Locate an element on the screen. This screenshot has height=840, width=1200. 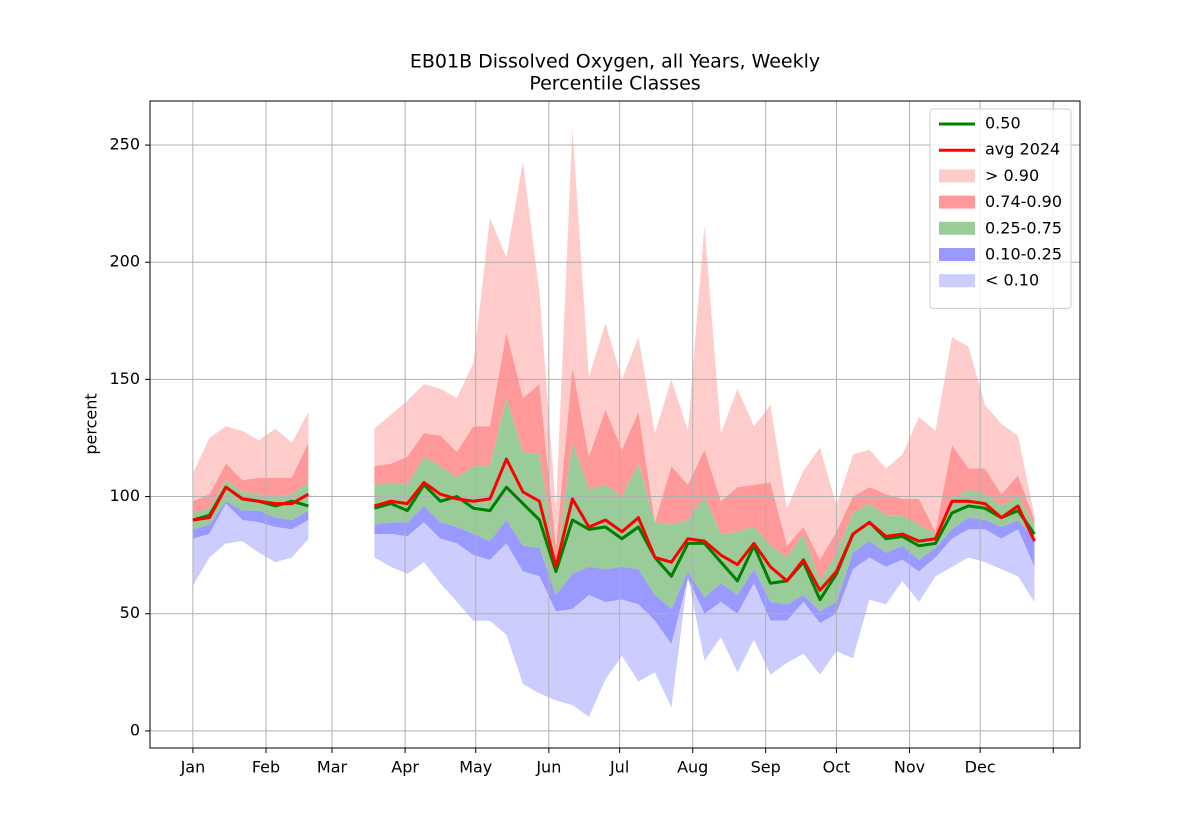
legend-label: < 0.10 is located at coordinates (1012, 280).